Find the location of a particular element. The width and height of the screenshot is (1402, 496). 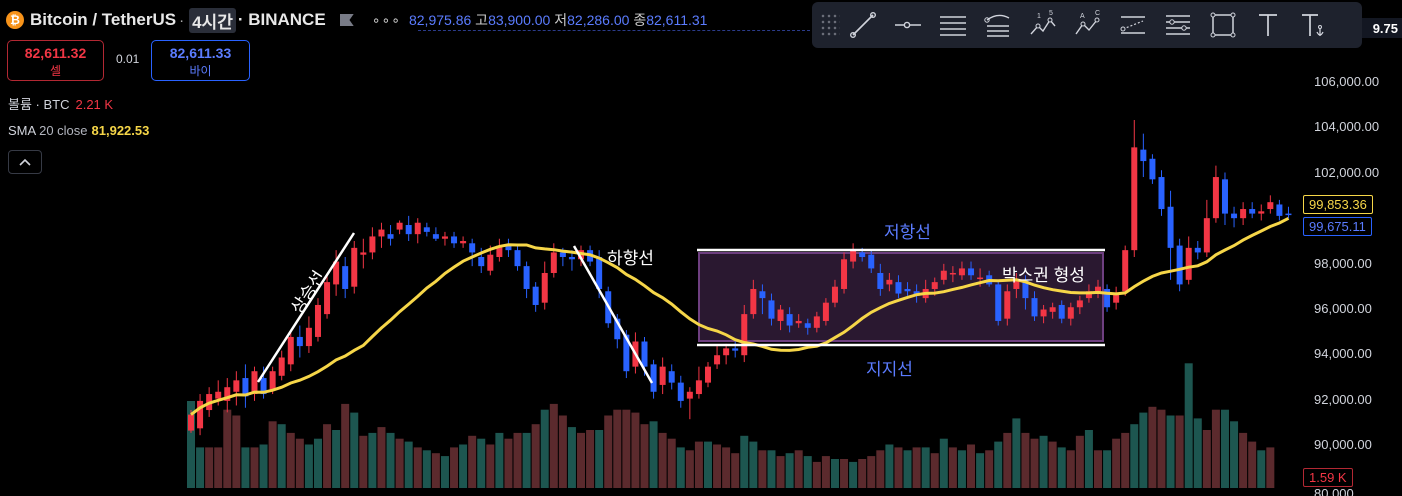

flag-icon is located at coordinates (346, 20).